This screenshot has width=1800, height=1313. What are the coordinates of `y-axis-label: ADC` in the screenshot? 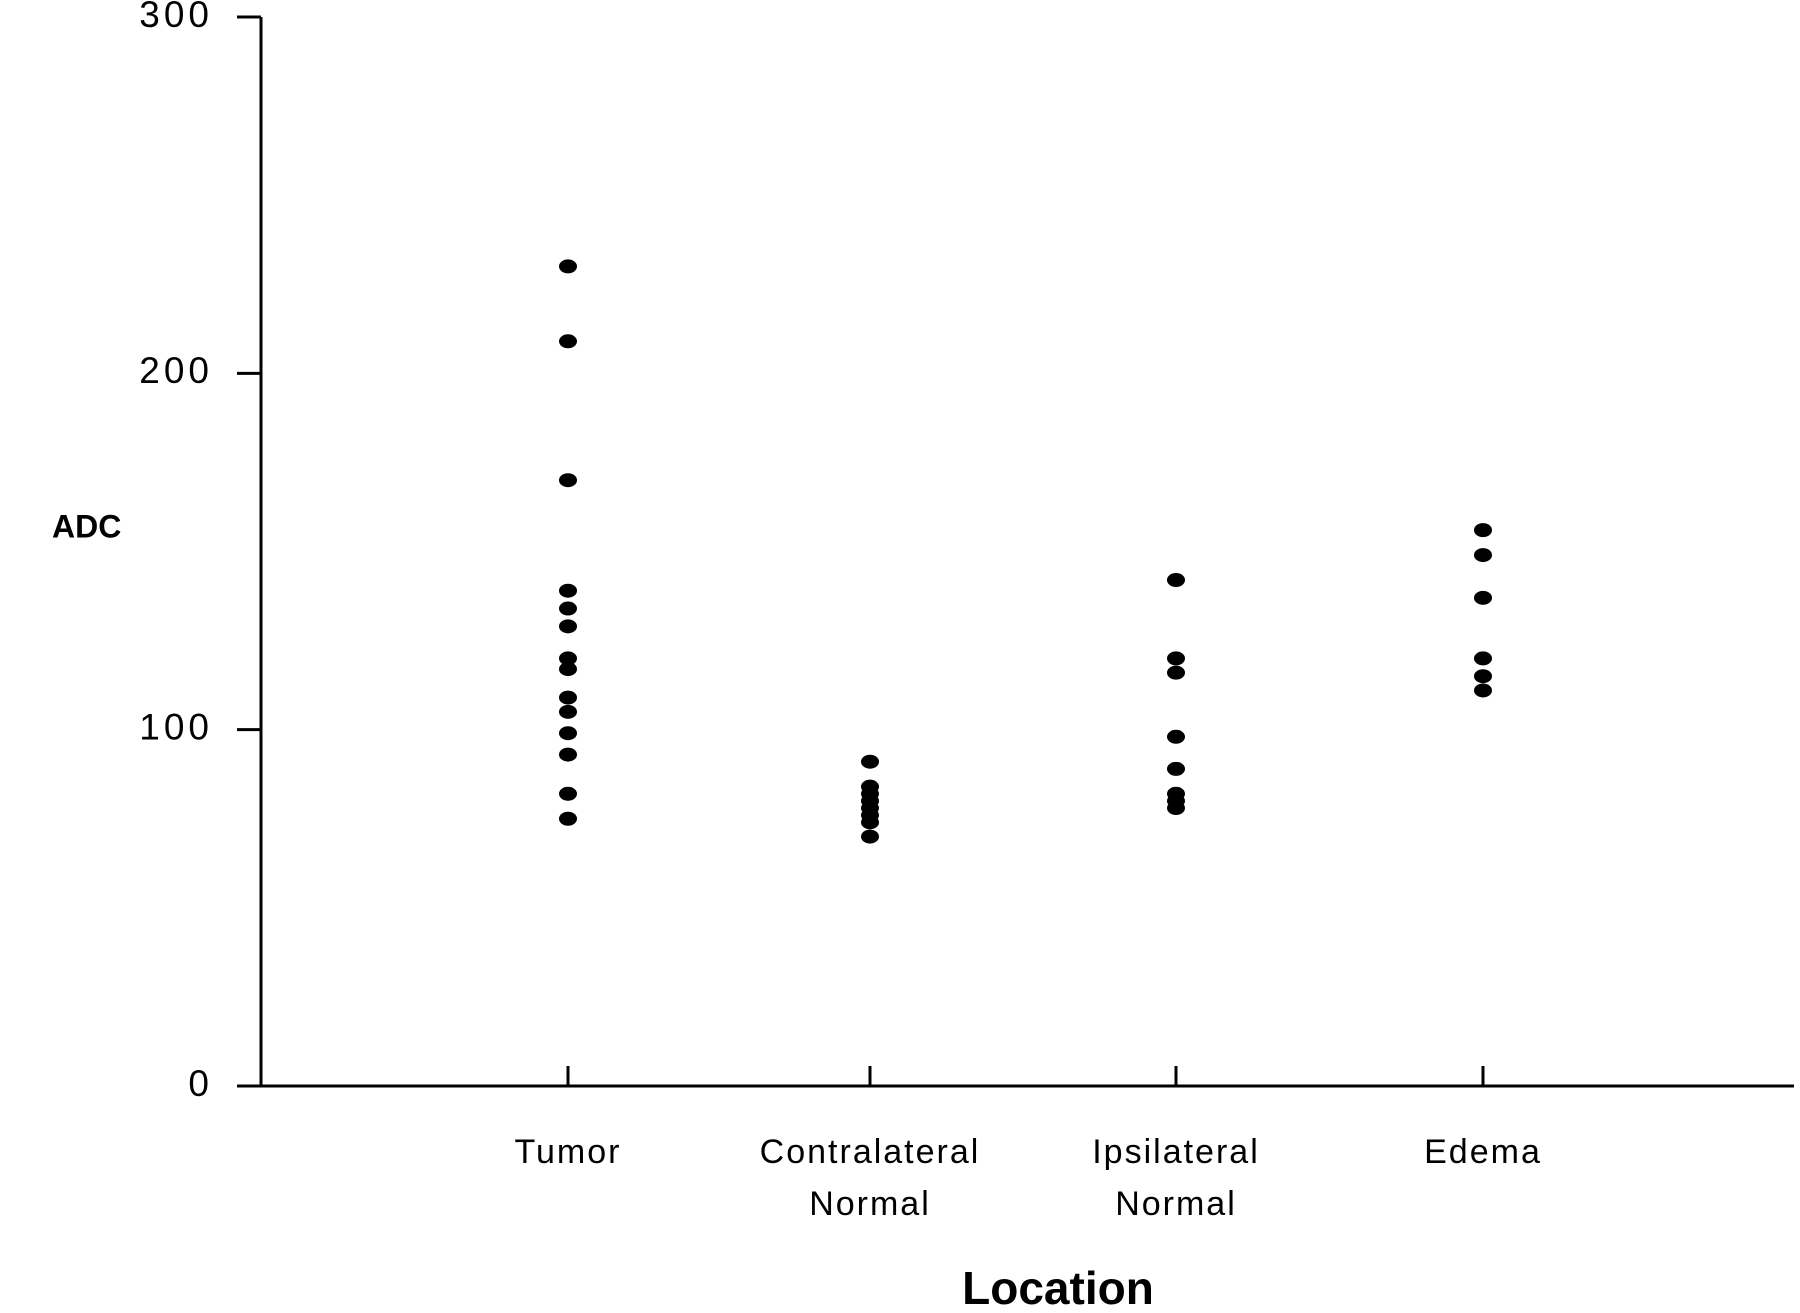 It's located at (86, 526).